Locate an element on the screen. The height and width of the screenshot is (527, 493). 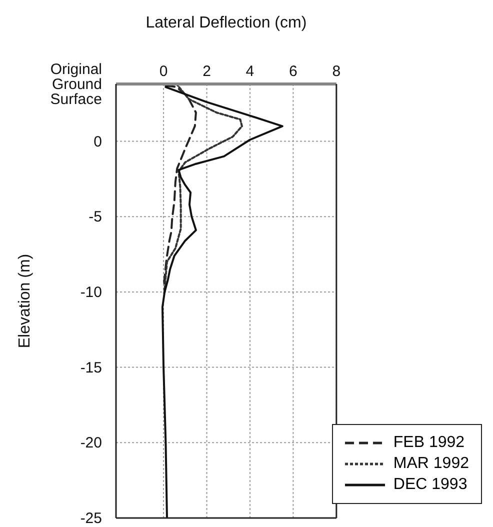
x-tick-label: 8 is located at coordinates (336, 71).